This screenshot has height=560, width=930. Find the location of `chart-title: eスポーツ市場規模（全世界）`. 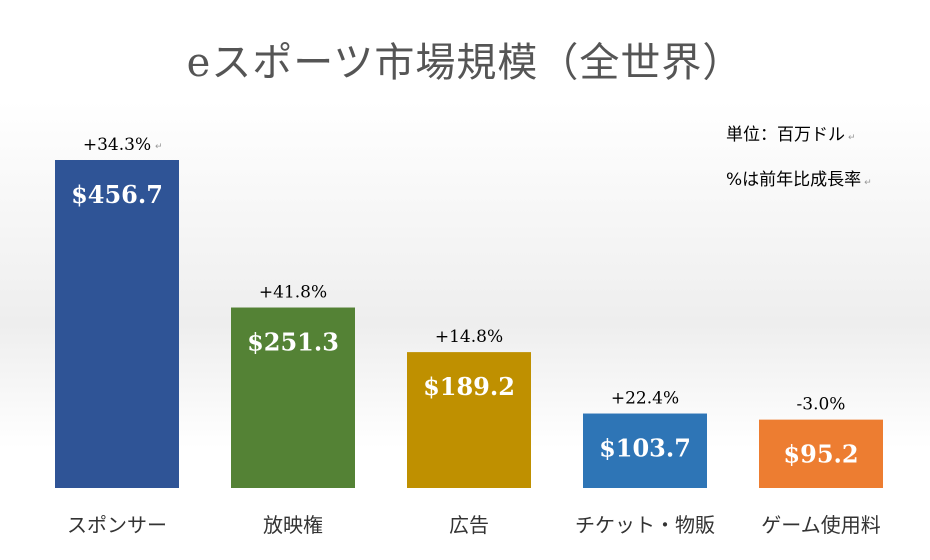

chart-title: eスポーツ市場規模（全世界） is located at coordinates (465, 63).